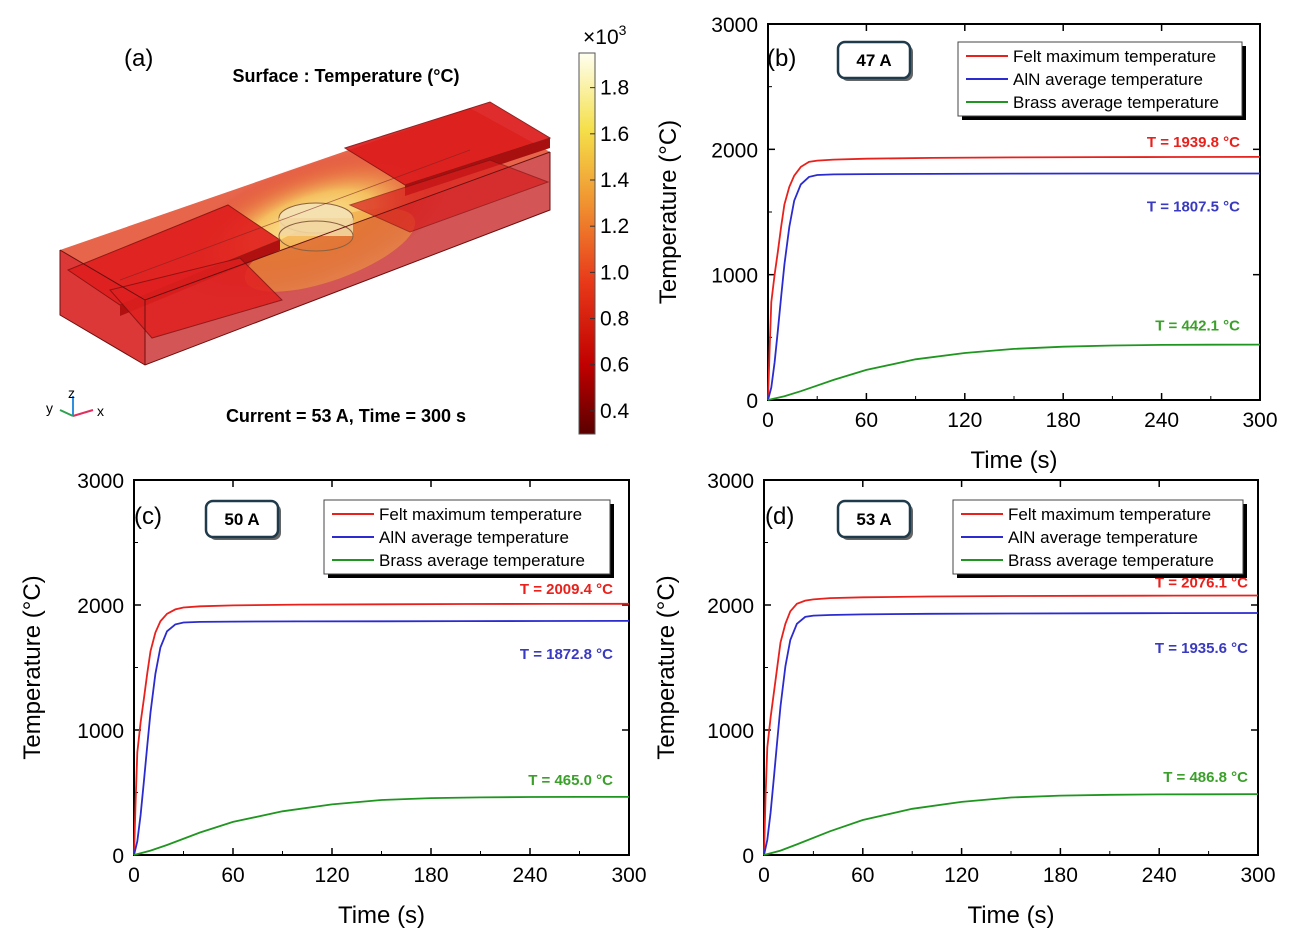 This screenshot has height=939, width=1293. Describe the element at coordinates (100, 411) in the screenshot. I see `triad-x-label: x` at that location.